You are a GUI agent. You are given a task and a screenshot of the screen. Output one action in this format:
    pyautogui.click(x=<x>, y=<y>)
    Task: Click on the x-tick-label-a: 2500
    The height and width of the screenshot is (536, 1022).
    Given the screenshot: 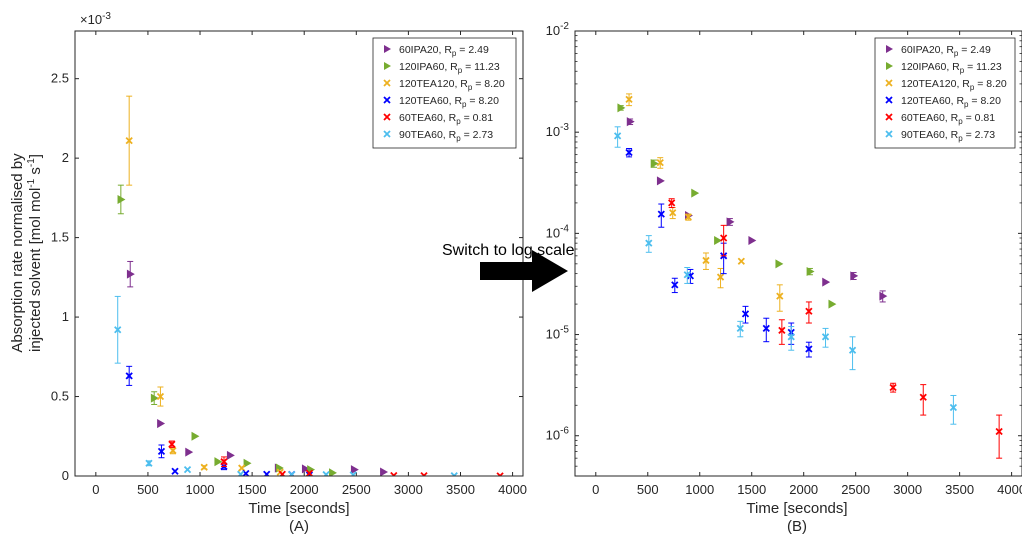 What is the action you would take?
    pyautogui.click(x=356, y=489)
    